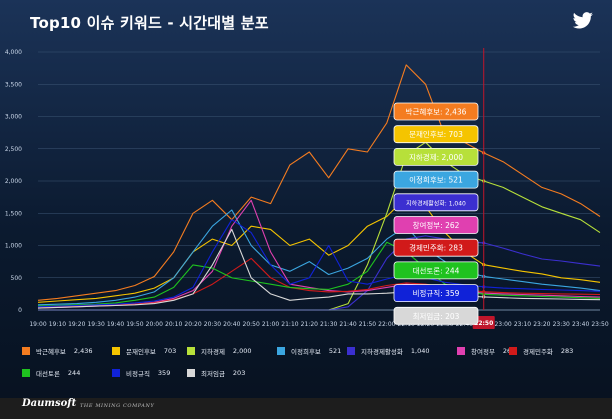 This screenshot has height=419, width=612. Describe the element at coordinates (57, 324) in the screenshot. I see `x-tick-label: 19:10` at that location.